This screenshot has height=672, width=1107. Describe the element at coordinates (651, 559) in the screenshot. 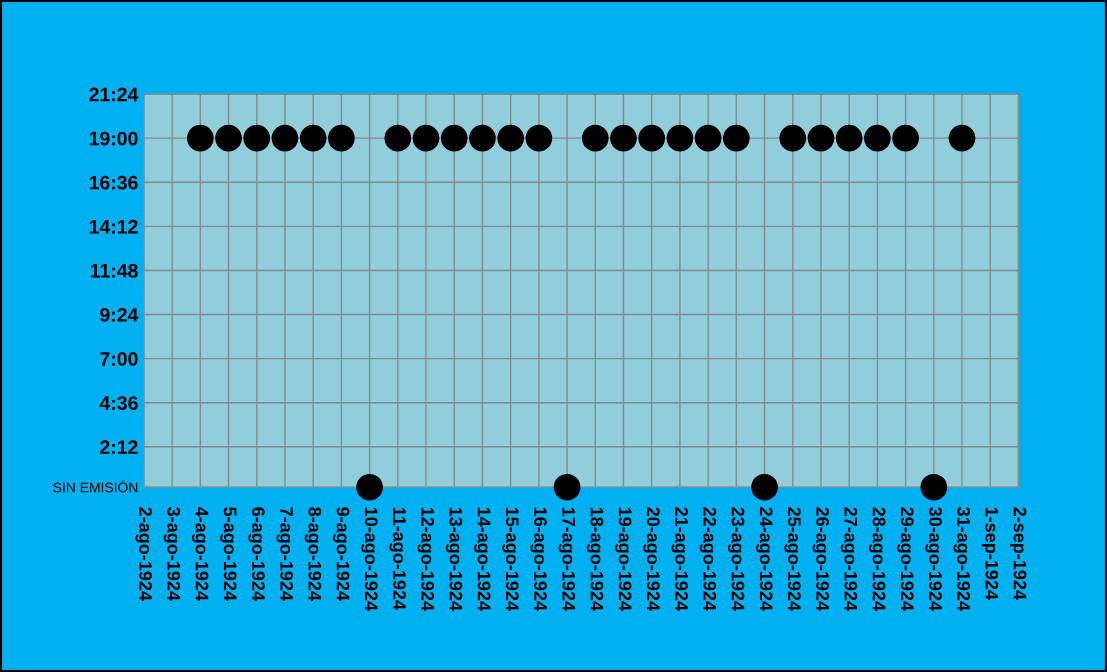

I see `x-tick-label: 20-ago-1924` at that location.